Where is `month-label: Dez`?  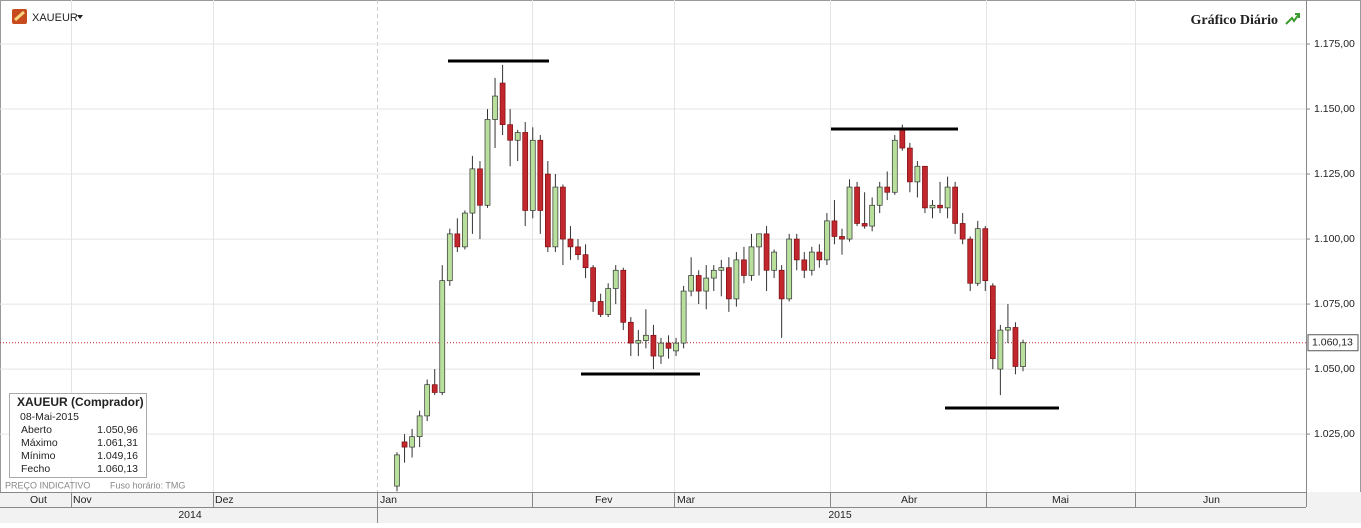
month-label: Dez is located at coordinates (224, 500).